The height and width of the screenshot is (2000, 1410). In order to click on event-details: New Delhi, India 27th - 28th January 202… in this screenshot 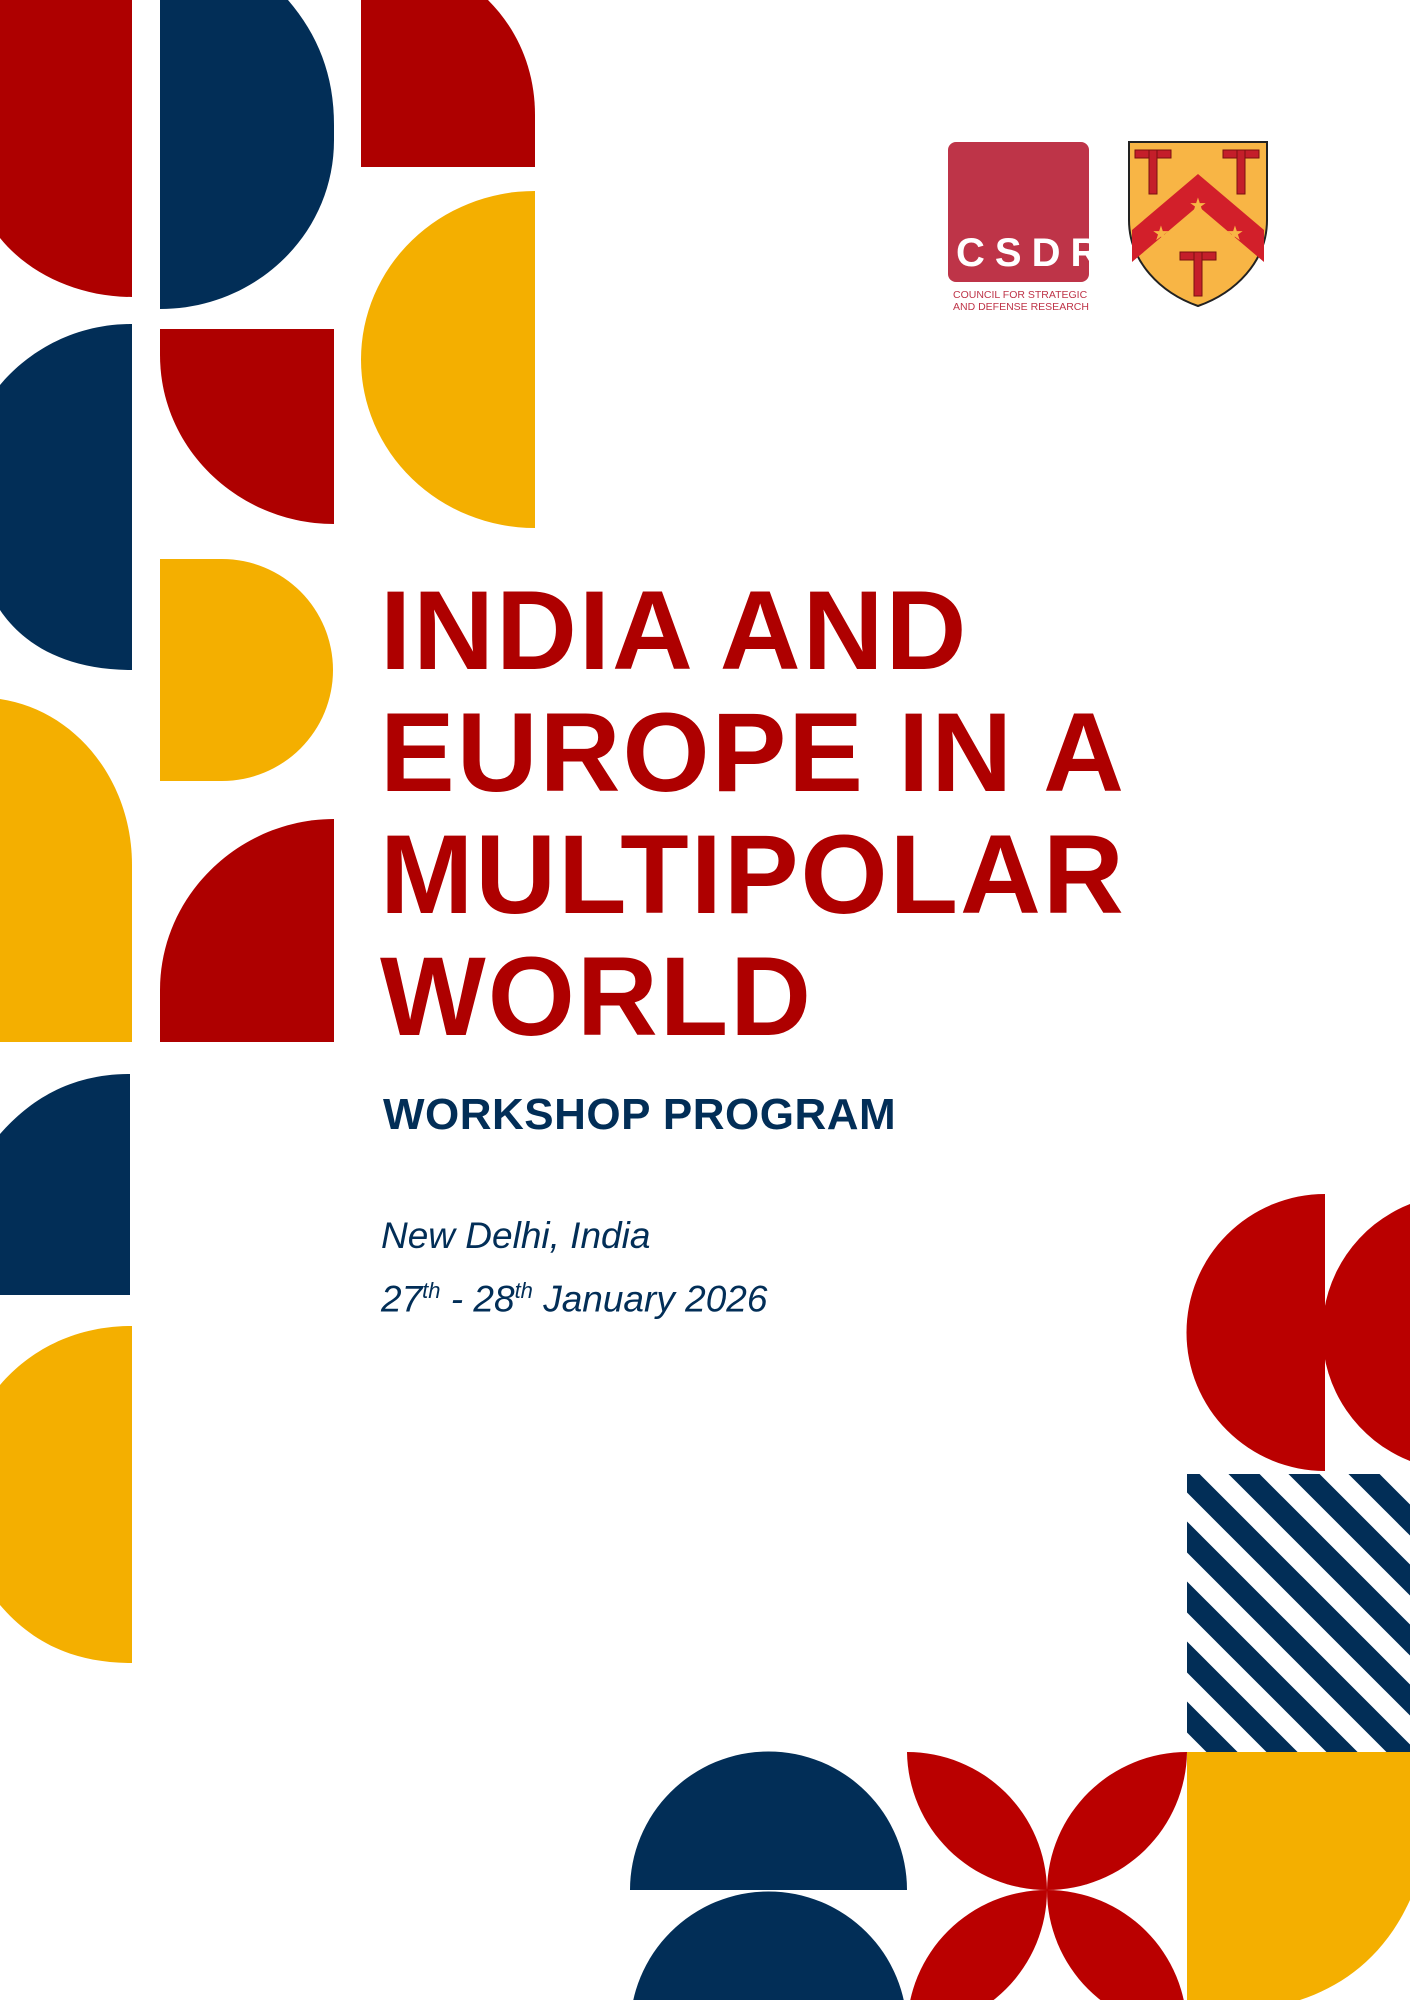, I will do `click(574, 1267)`.